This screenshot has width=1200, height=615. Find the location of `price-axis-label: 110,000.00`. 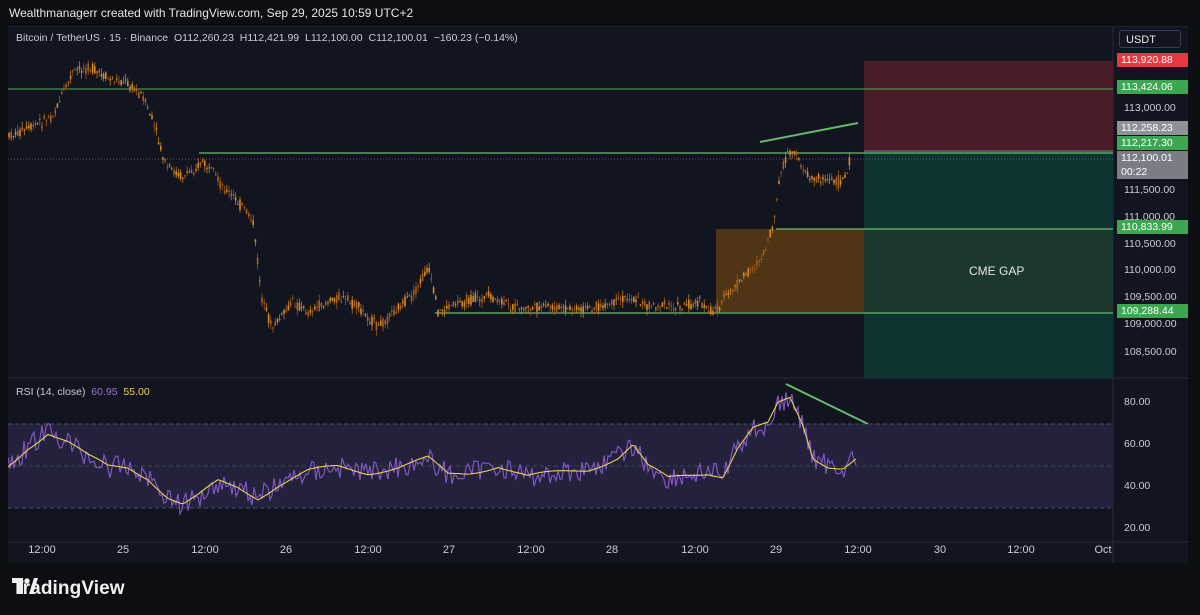

price-axis-label: 110,000.00 is located at coordinates (1150, 270).